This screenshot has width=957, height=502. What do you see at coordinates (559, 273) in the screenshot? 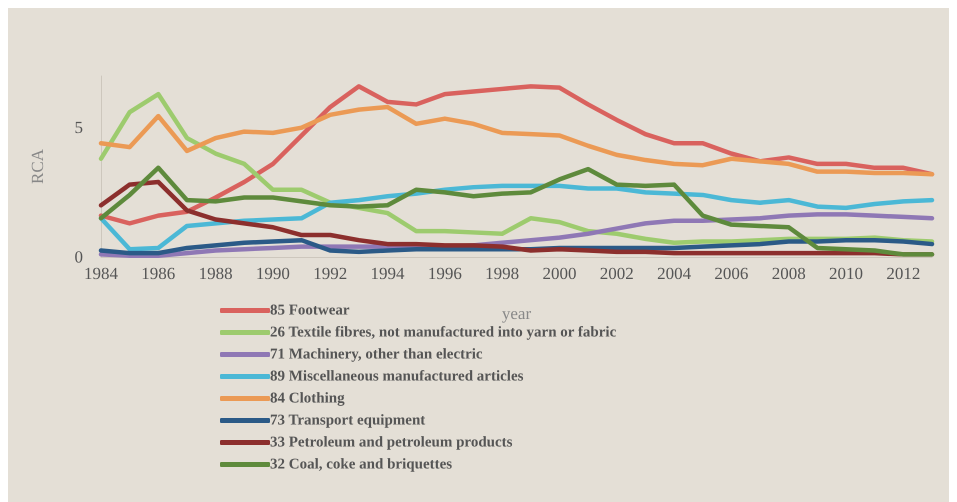
I see `x-tick-label: 2000` at bounding box center [559, 273].